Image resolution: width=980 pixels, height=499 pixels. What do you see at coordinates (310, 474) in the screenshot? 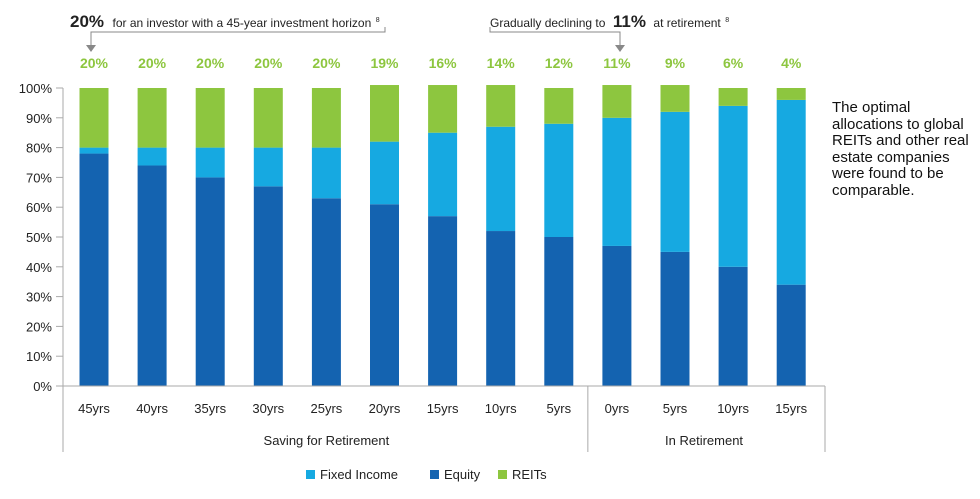
I see `legend-swatch` at bounding box center [310, 474].